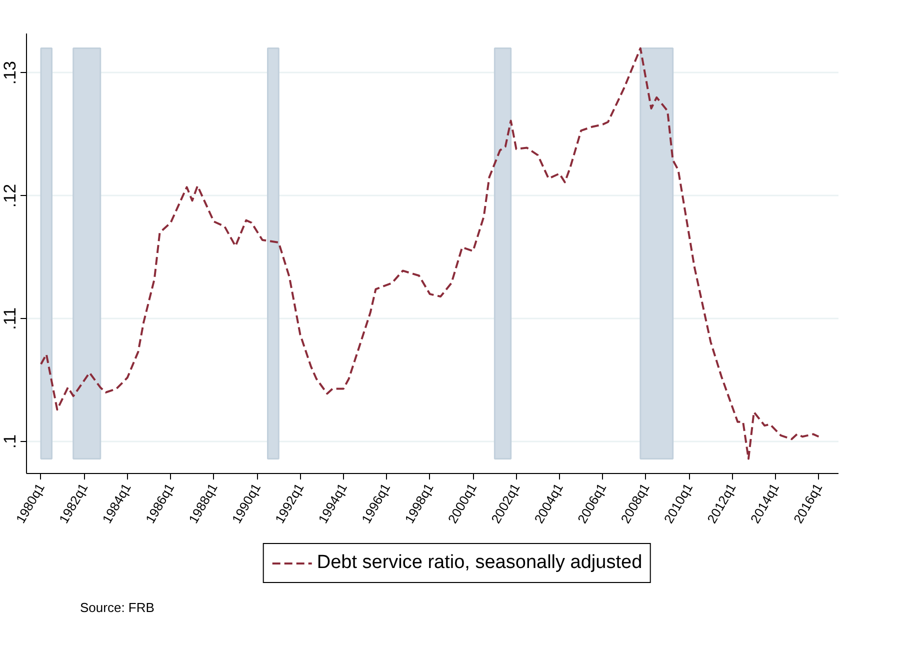 This screenshot has width=901, height=660. What do you see at coordinates (10, 441) in the screenshot?
I see `y-tick-label: .1` at bounding box center [10, 441].